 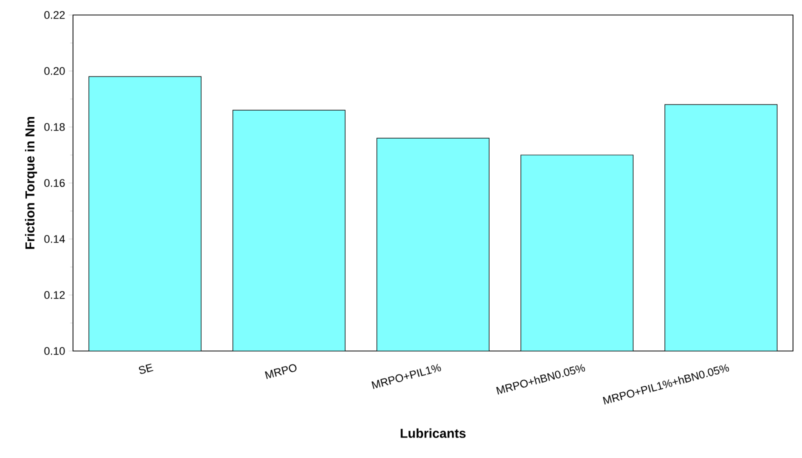 I want to click on y-axis-title: Friction Torque in Nm, so click(x=31, y=182).